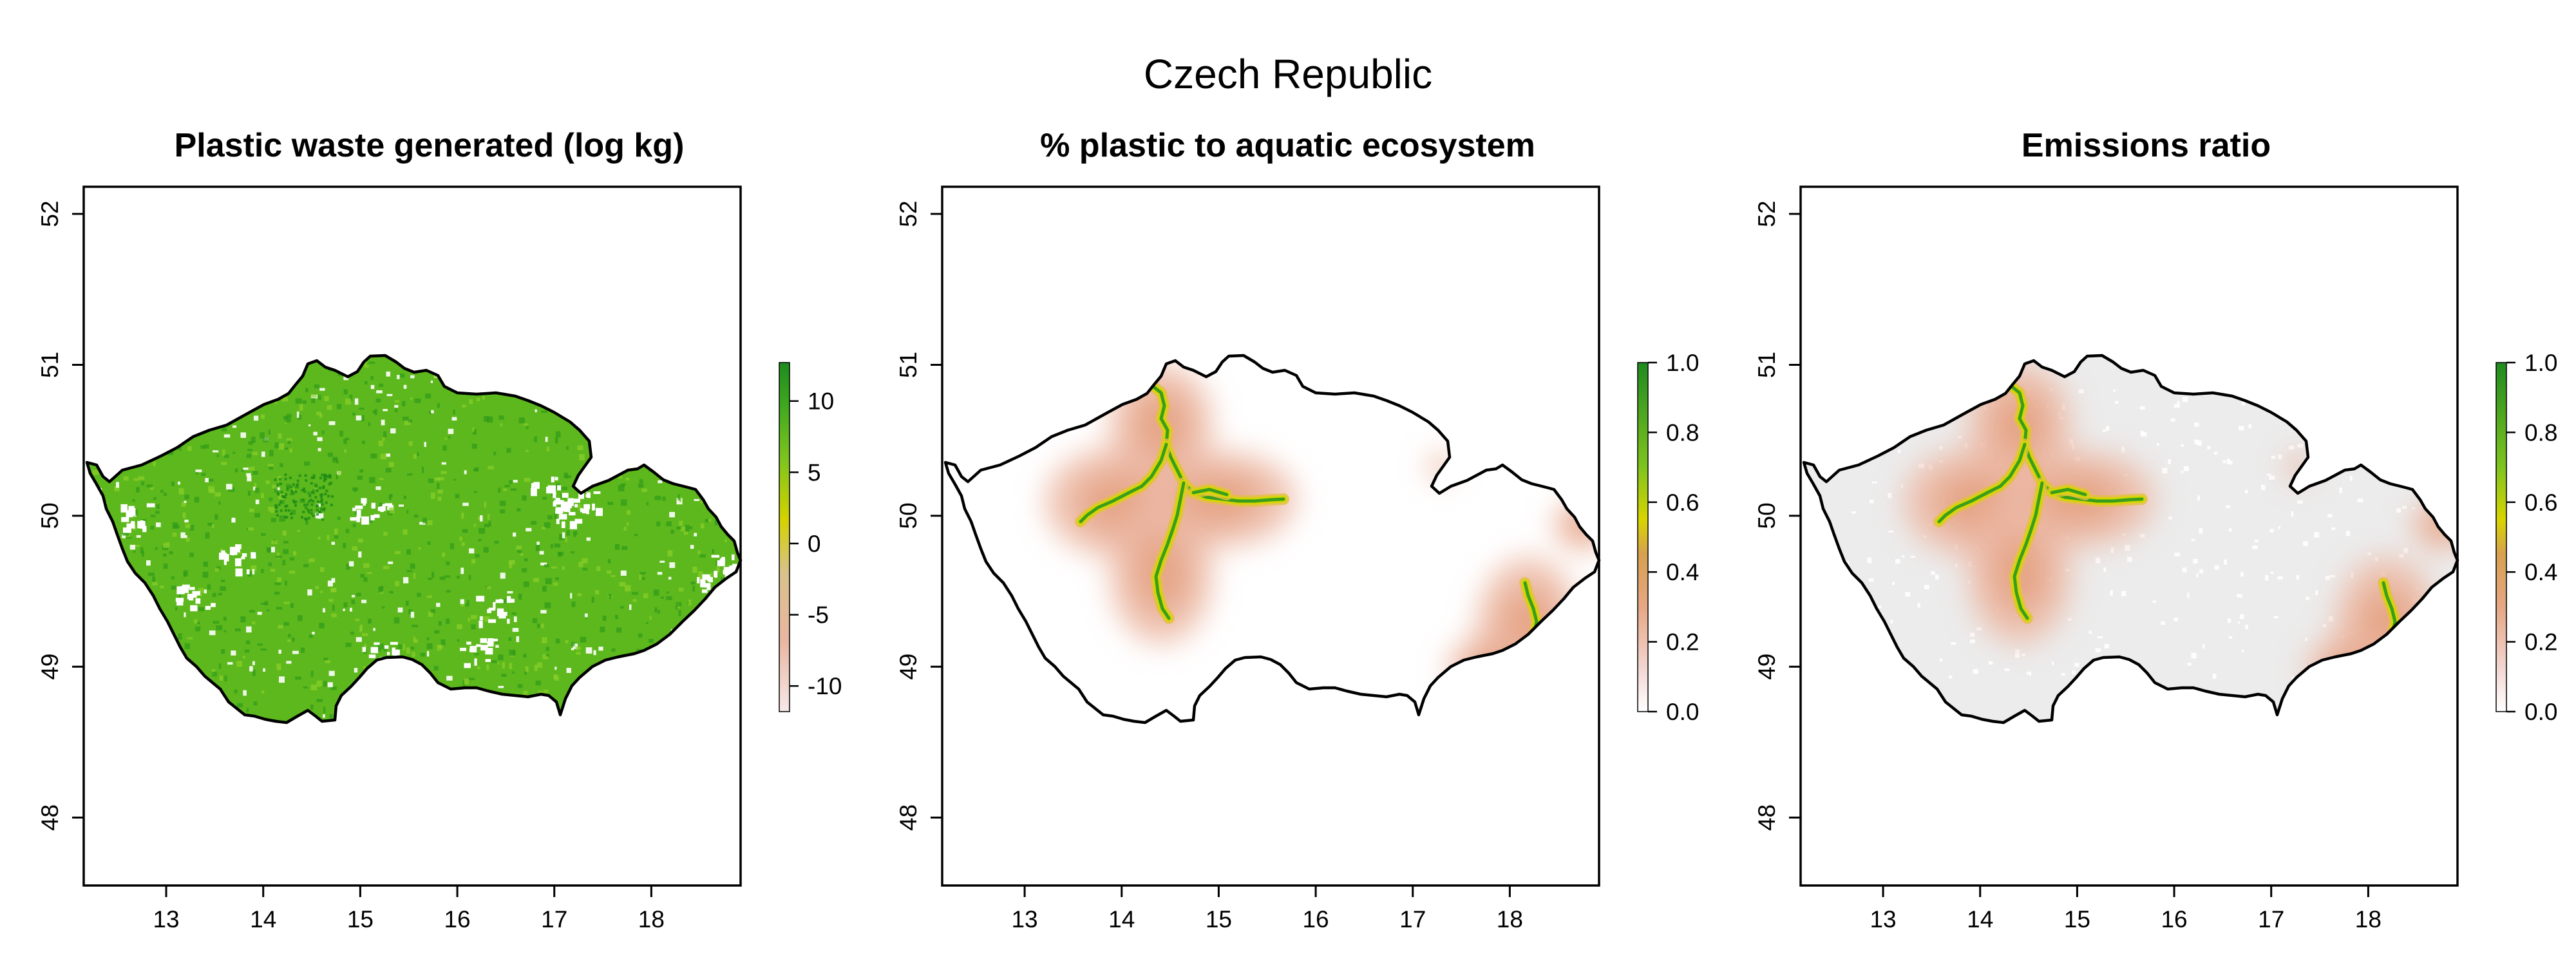 This screenshot has width=2576, height=966. What do you see at coordinates (814, 473) in the screenshot?
I see `legend-tick-label: 5` at bounding box center [814, 473].